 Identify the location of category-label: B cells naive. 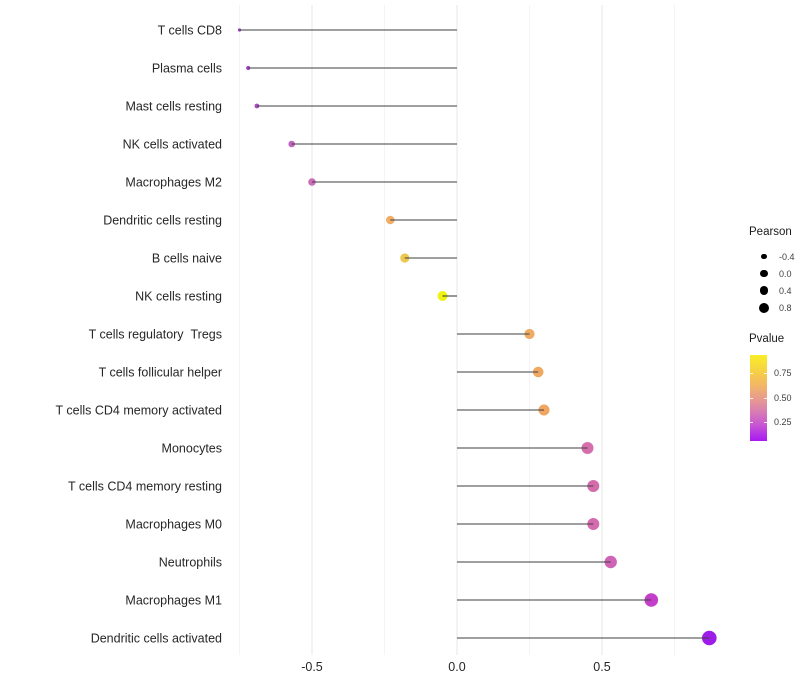
(187, 259).